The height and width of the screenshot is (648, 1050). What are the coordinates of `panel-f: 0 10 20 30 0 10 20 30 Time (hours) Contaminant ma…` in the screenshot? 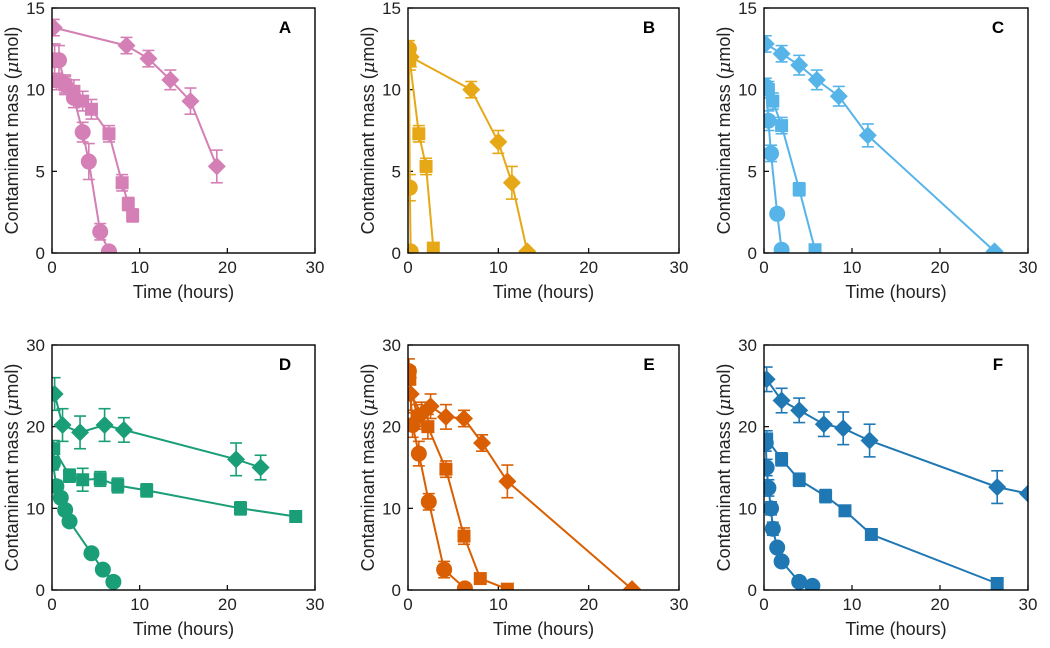 It's located at (875, 487).